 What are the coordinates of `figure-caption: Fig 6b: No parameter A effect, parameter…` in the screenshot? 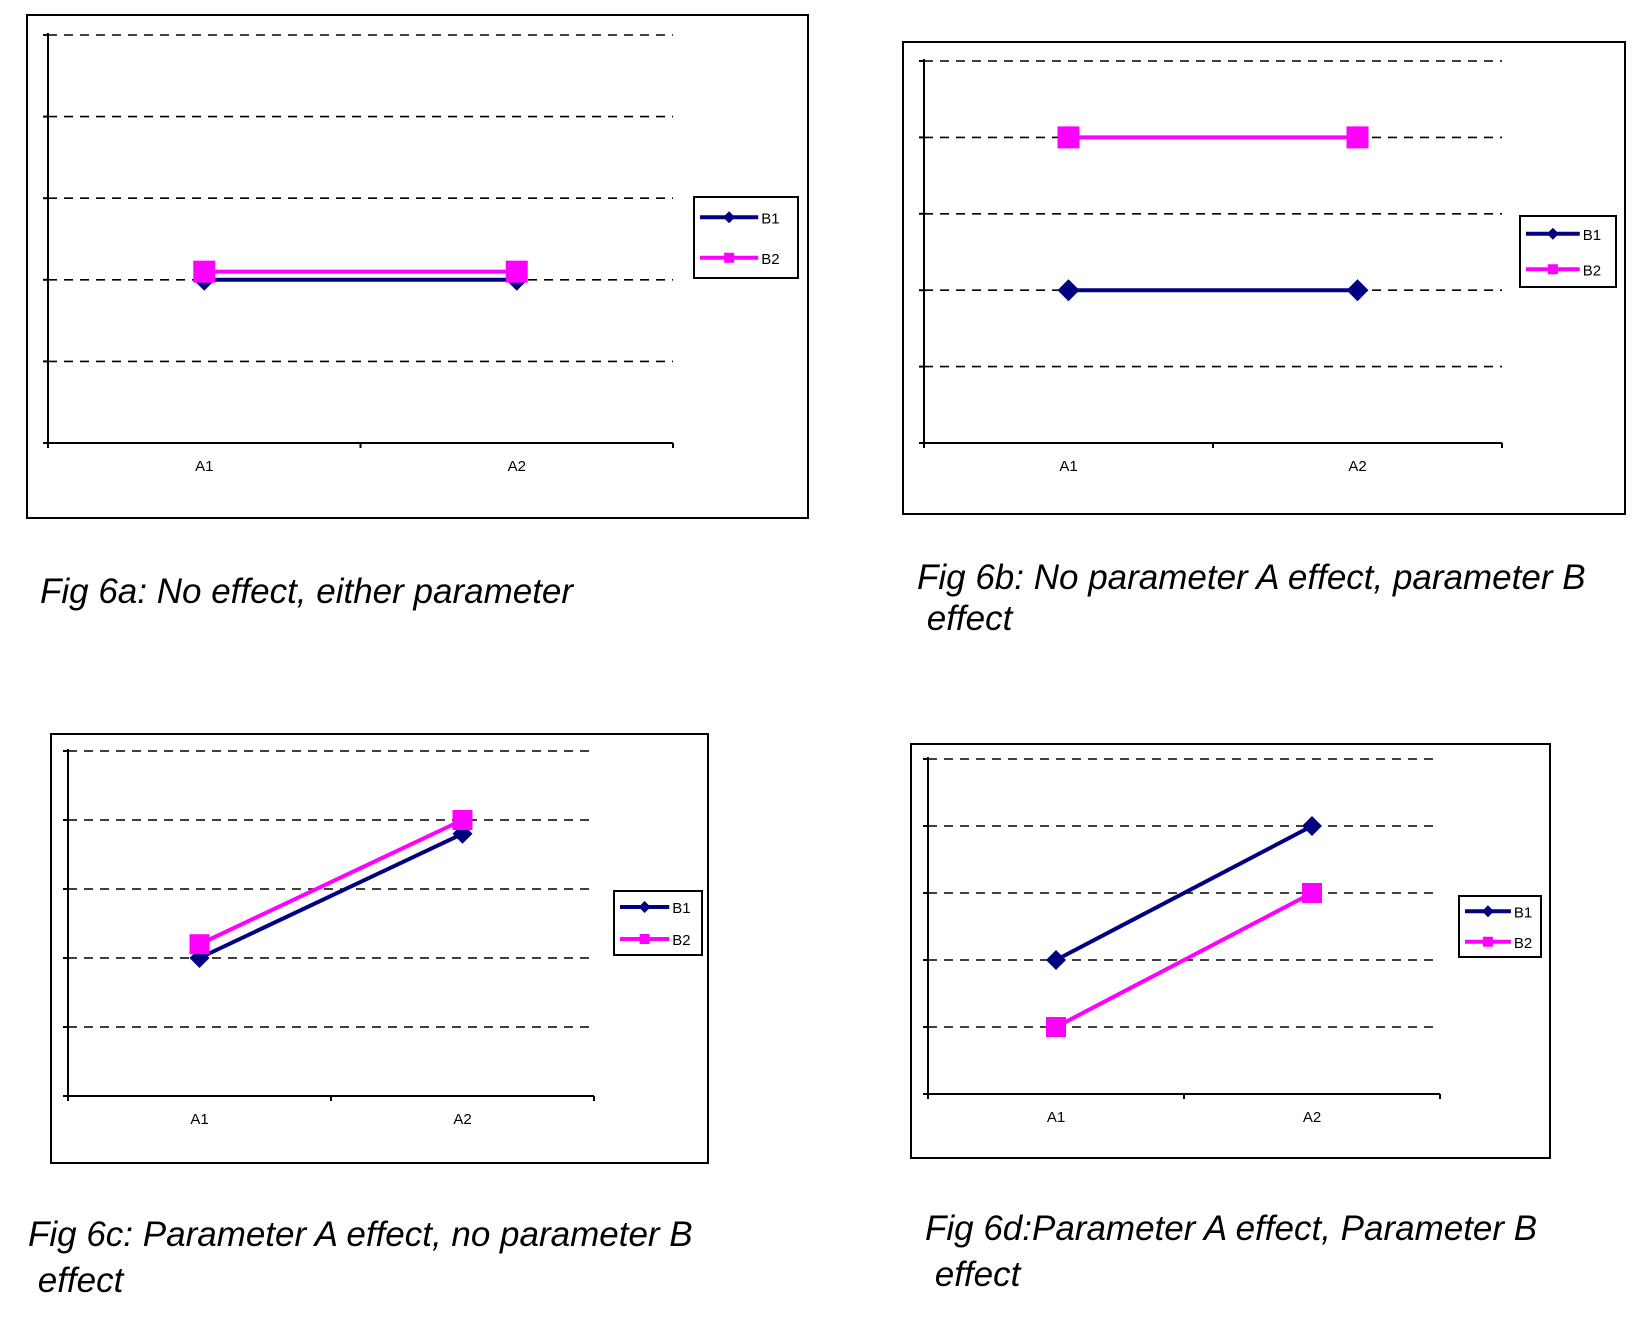 It's located at (1251, 577).